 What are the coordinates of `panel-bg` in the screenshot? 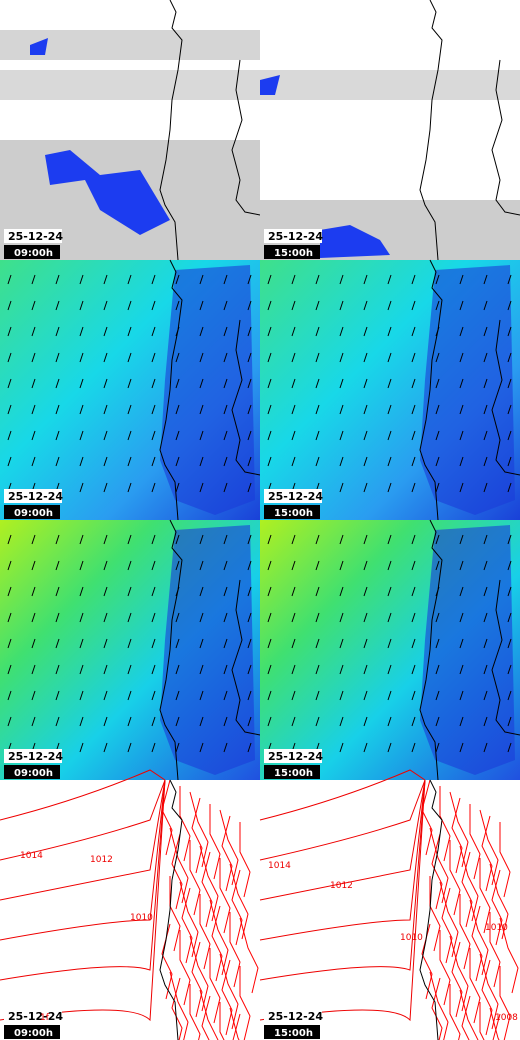 It's located at (130, 910).